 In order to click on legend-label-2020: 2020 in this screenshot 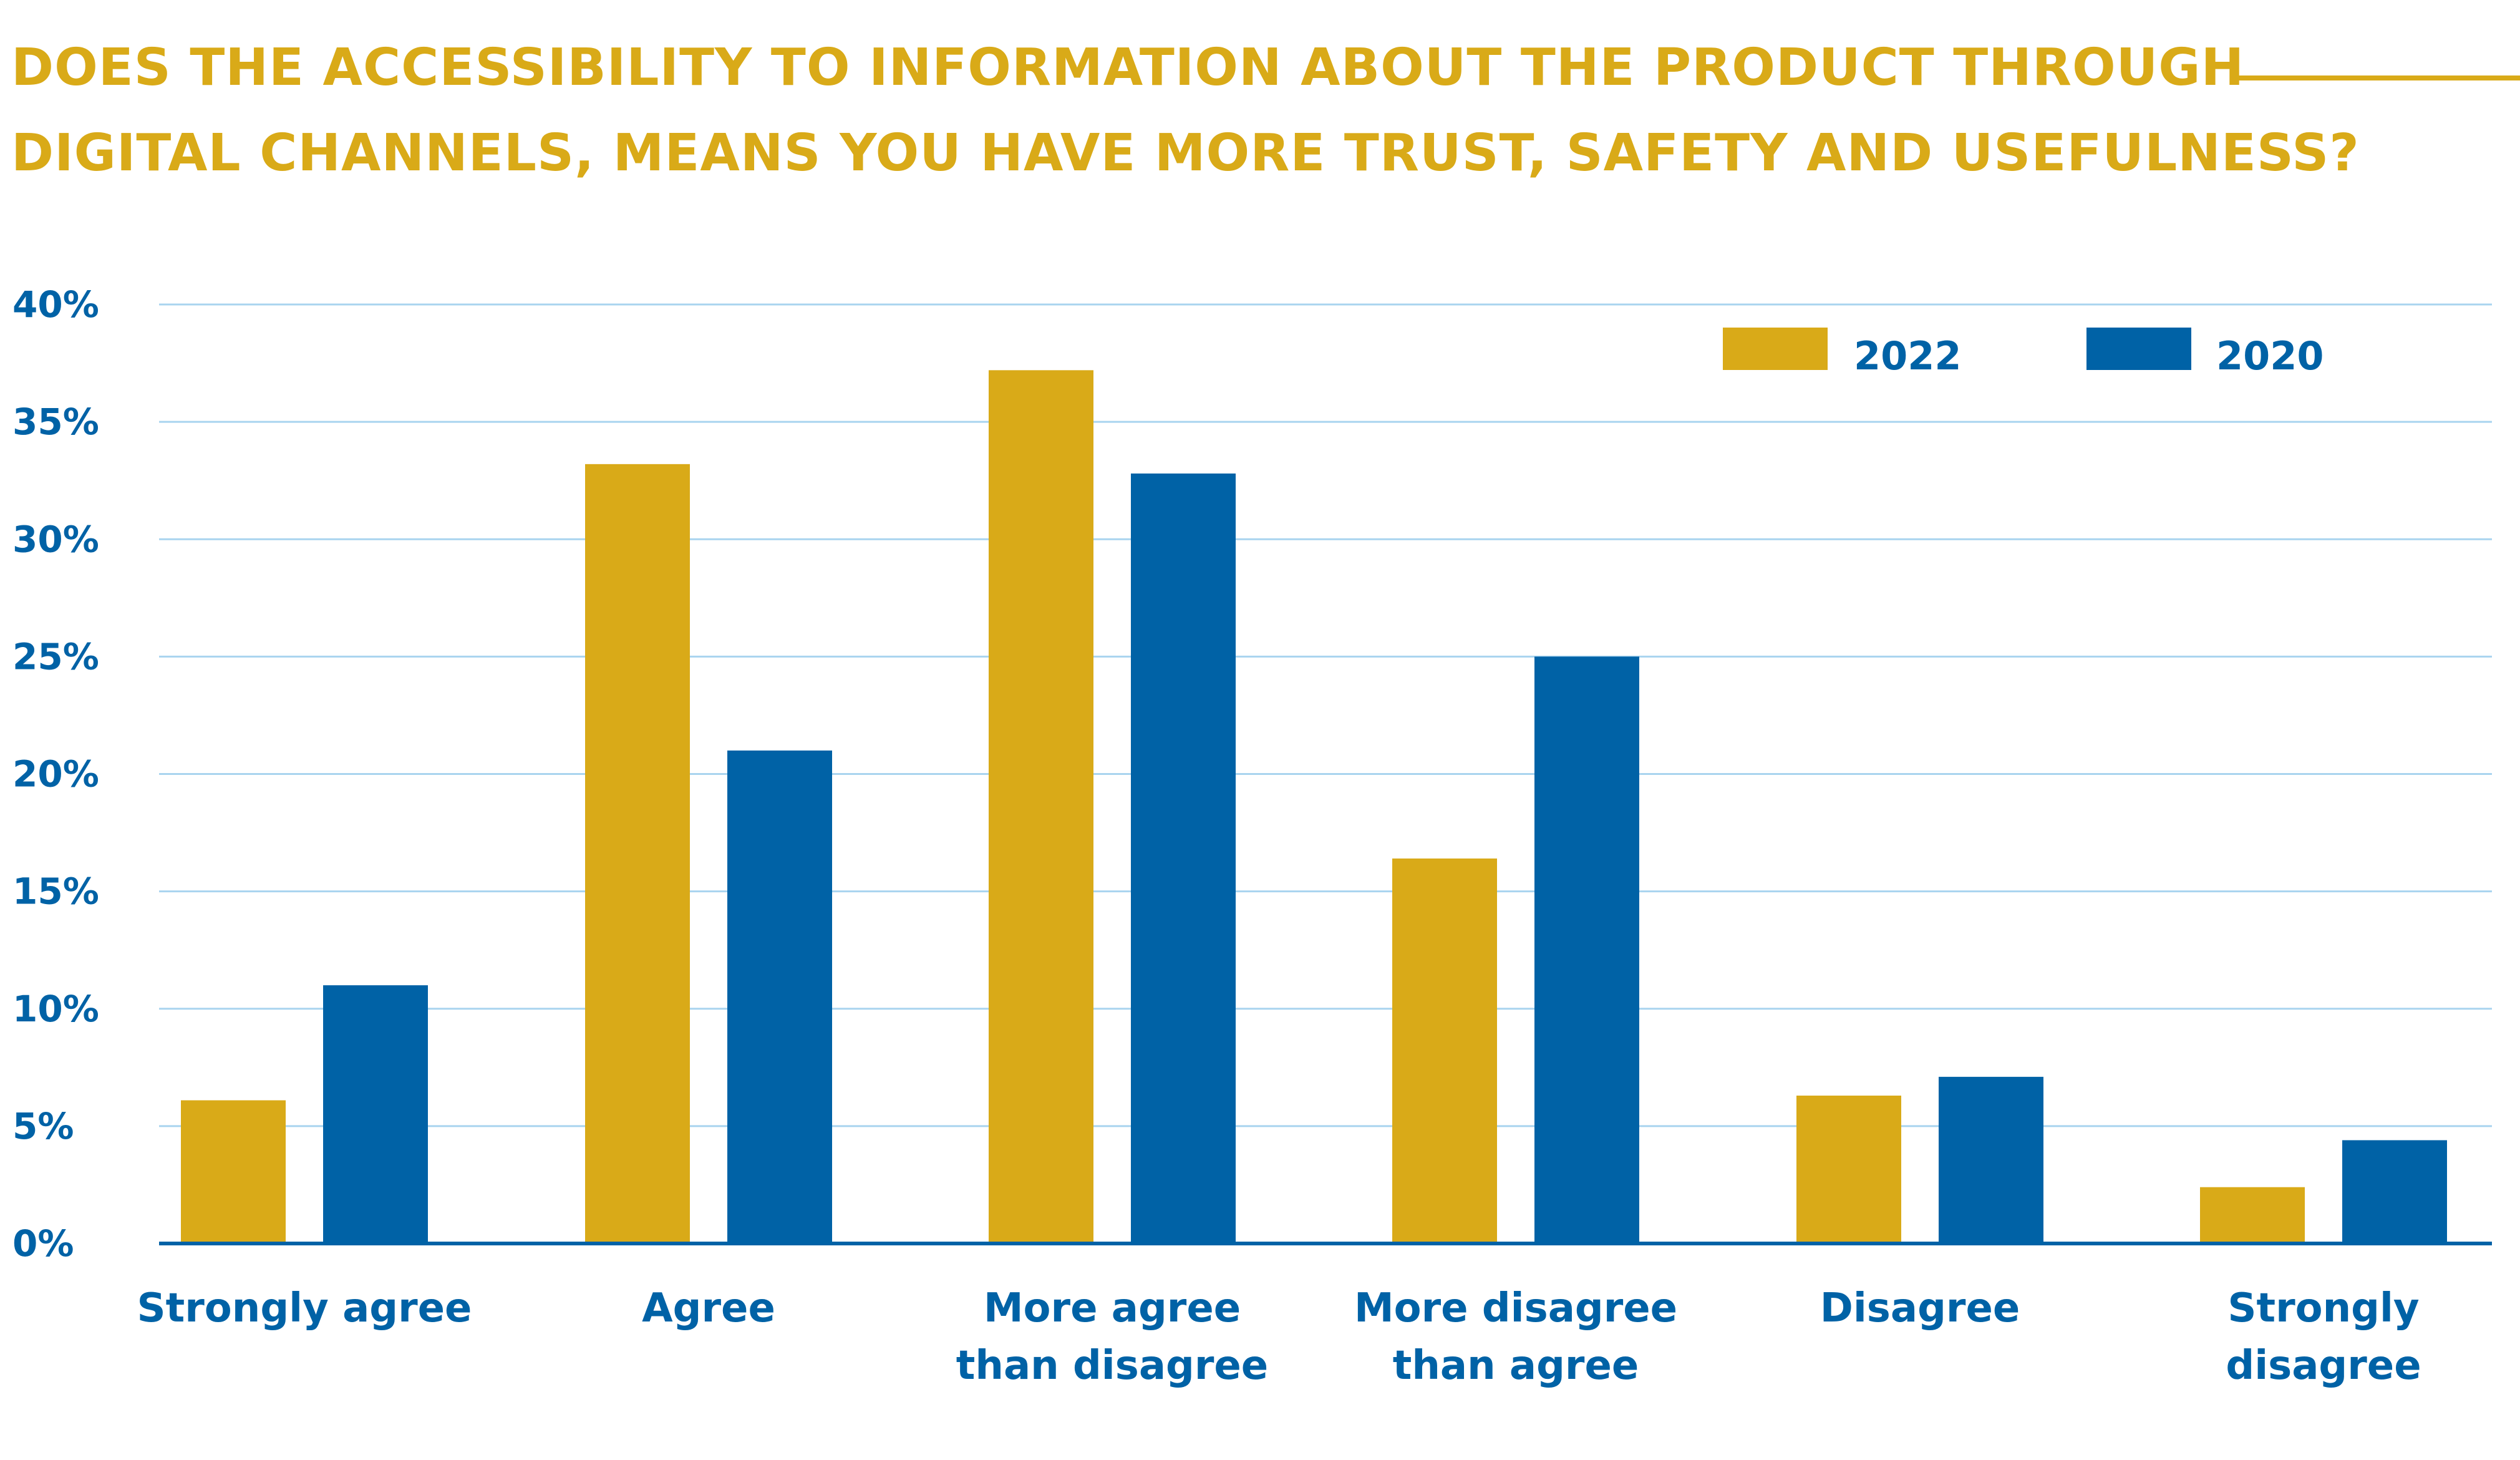, I will do `click(2270, 356)`.